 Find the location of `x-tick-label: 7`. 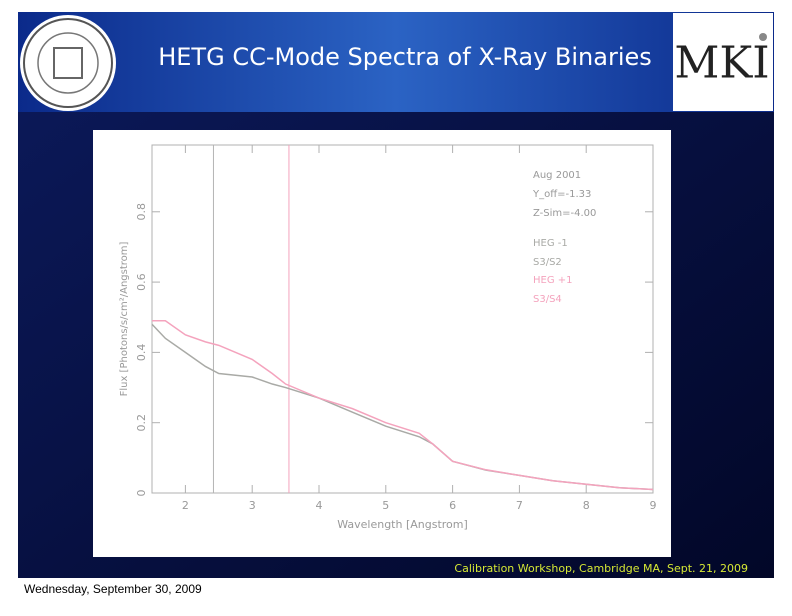

x-tick-label: 7 is located at coordinates (519, 505).